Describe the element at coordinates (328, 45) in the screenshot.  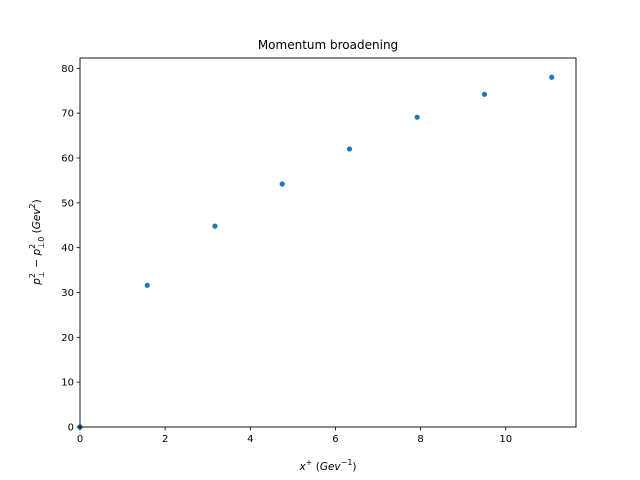
I see `chart-title: Momentum broadening` at that location.